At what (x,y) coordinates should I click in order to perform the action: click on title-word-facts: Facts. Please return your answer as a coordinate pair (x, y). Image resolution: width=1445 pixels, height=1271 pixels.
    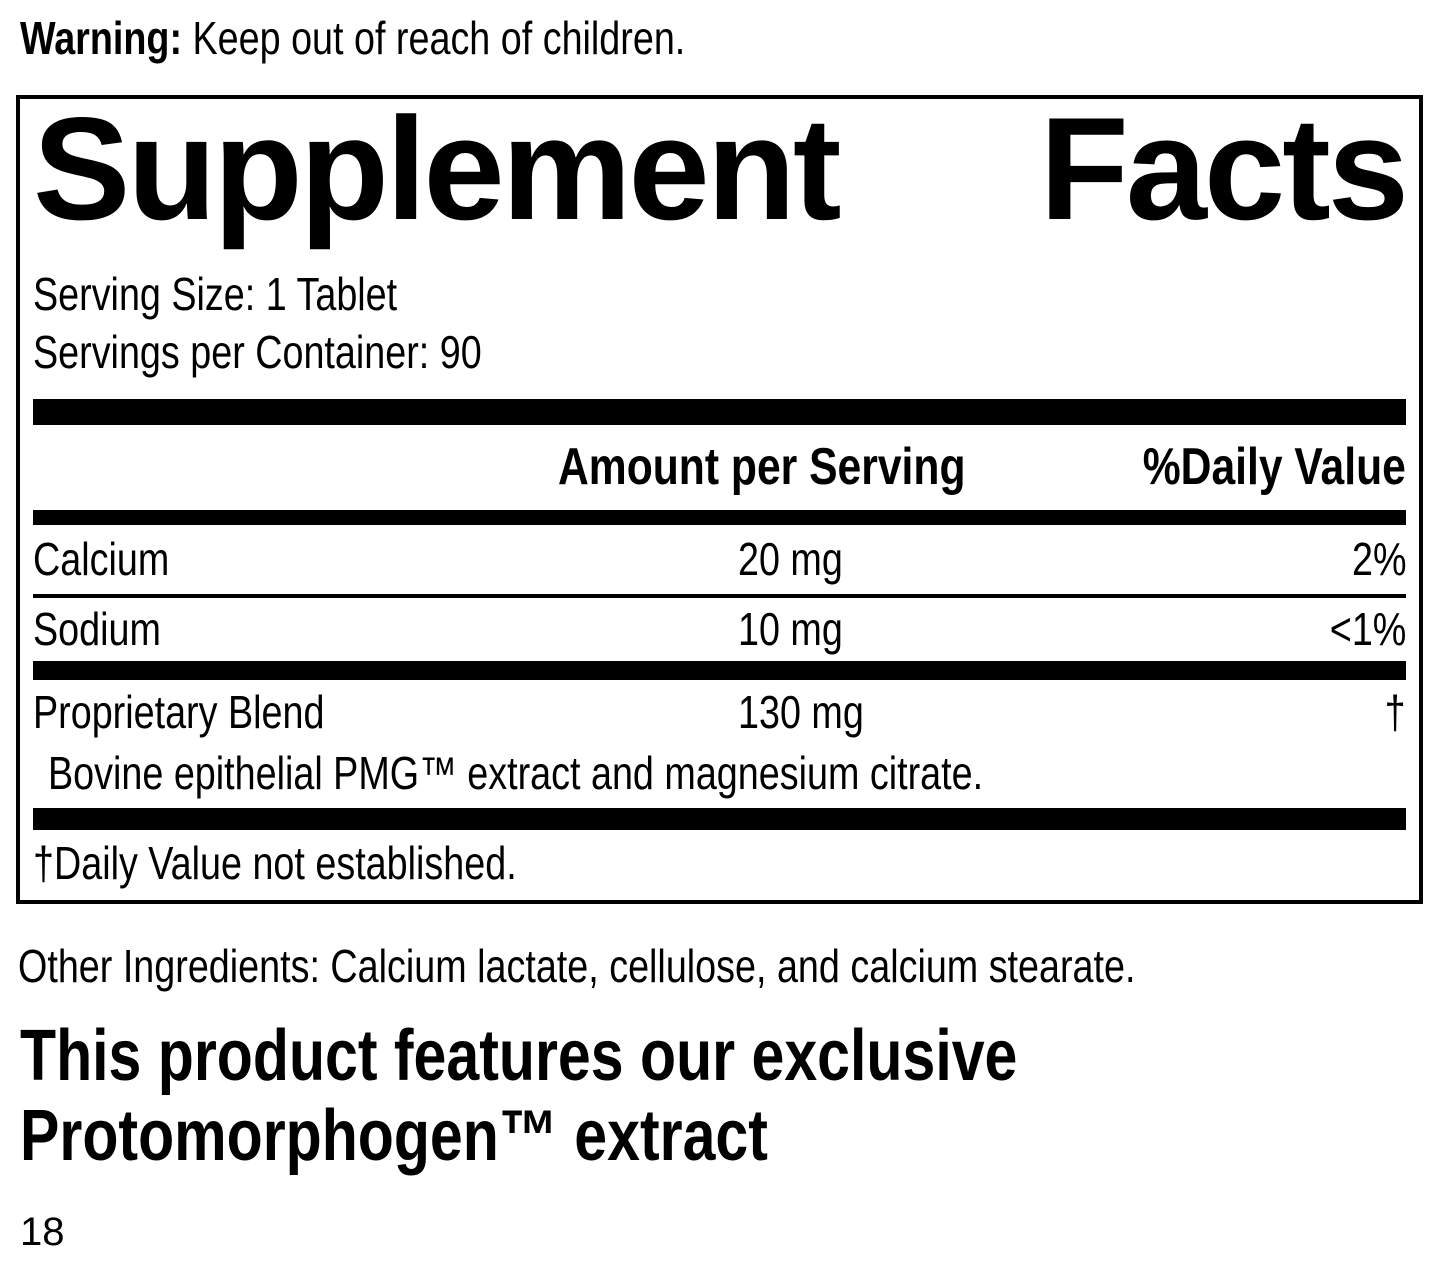
    Looking at the image, I should click on (1224, 168).